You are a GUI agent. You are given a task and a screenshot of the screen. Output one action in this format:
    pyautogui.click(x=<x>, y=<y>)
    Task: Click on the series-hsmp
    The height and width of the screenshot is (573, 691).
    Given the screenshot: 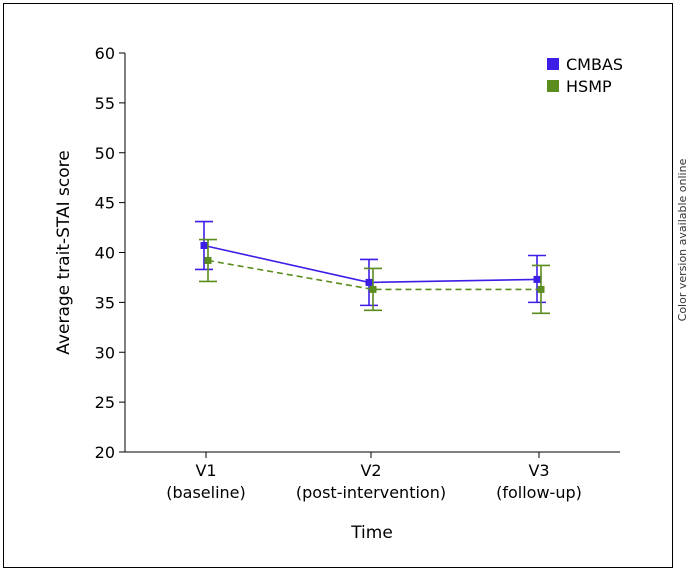 What is the action you would take?
    pyautogui.click(x=374, y=276)
    